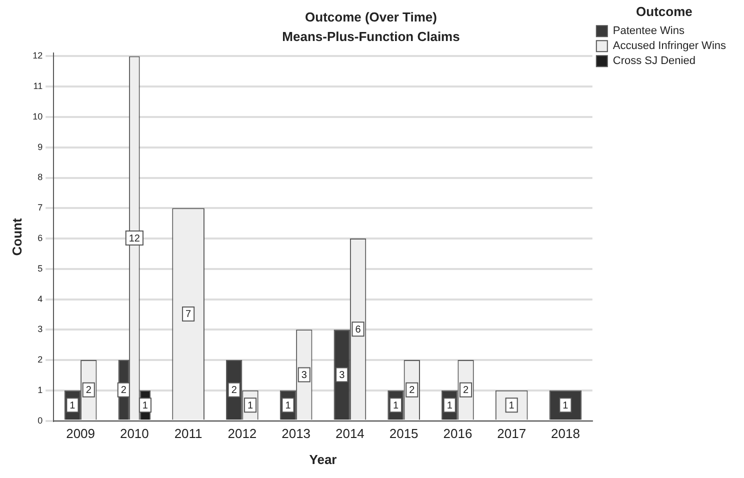  I want to click on y-tick-label: 10, so click(37, 116).